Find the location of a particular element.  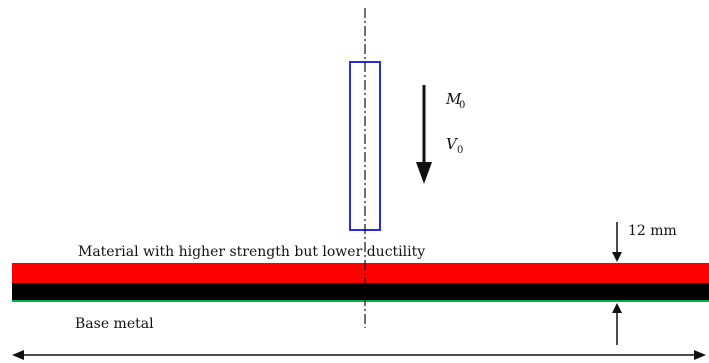

moment-label: M is located at coordinates (453, 99).